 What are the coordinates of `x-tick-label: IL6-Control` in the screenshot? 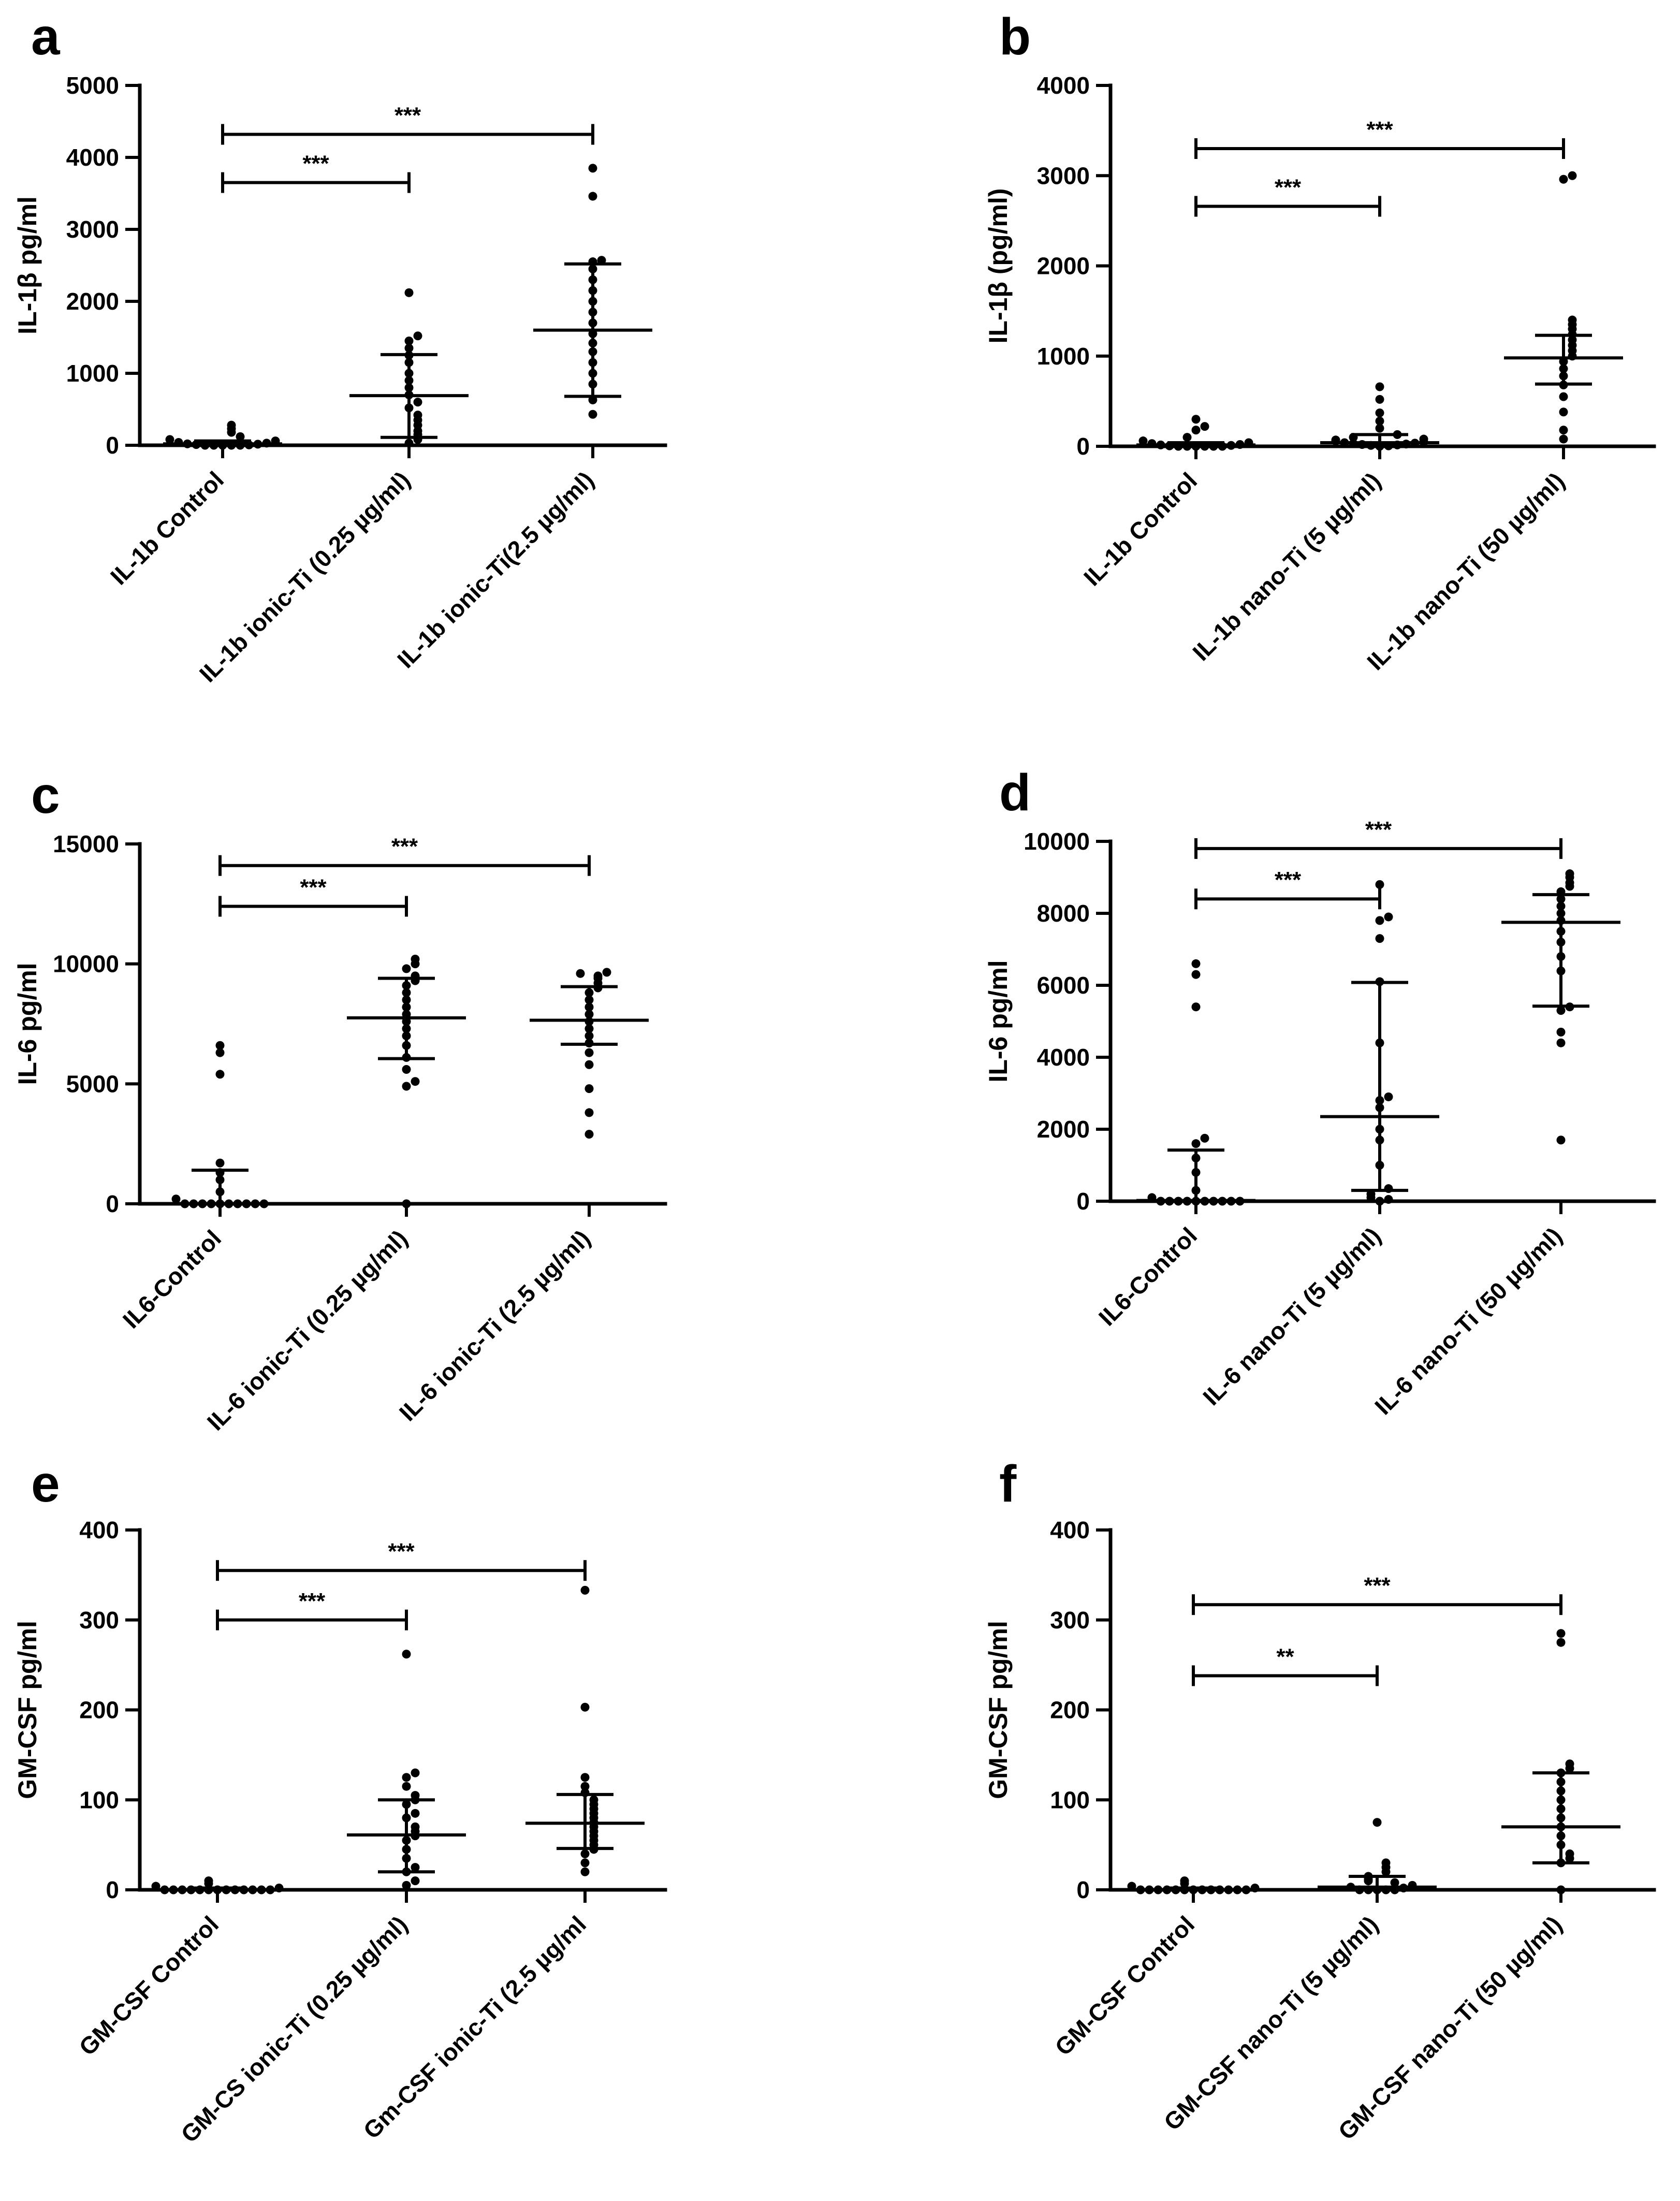 It's located at (172, 1279).